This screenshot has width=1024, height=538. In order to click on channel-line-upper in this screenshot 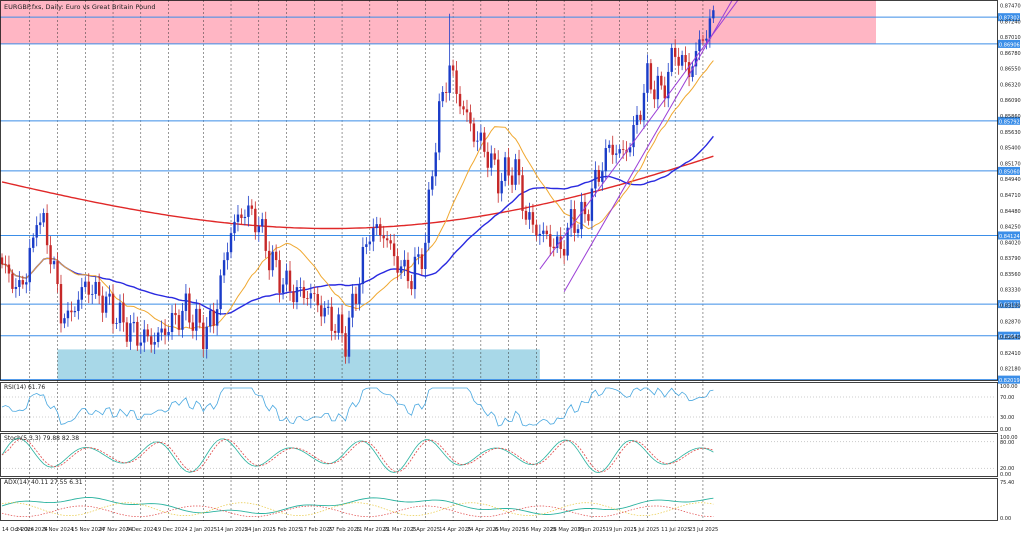, I will do `click(658, 146)`.